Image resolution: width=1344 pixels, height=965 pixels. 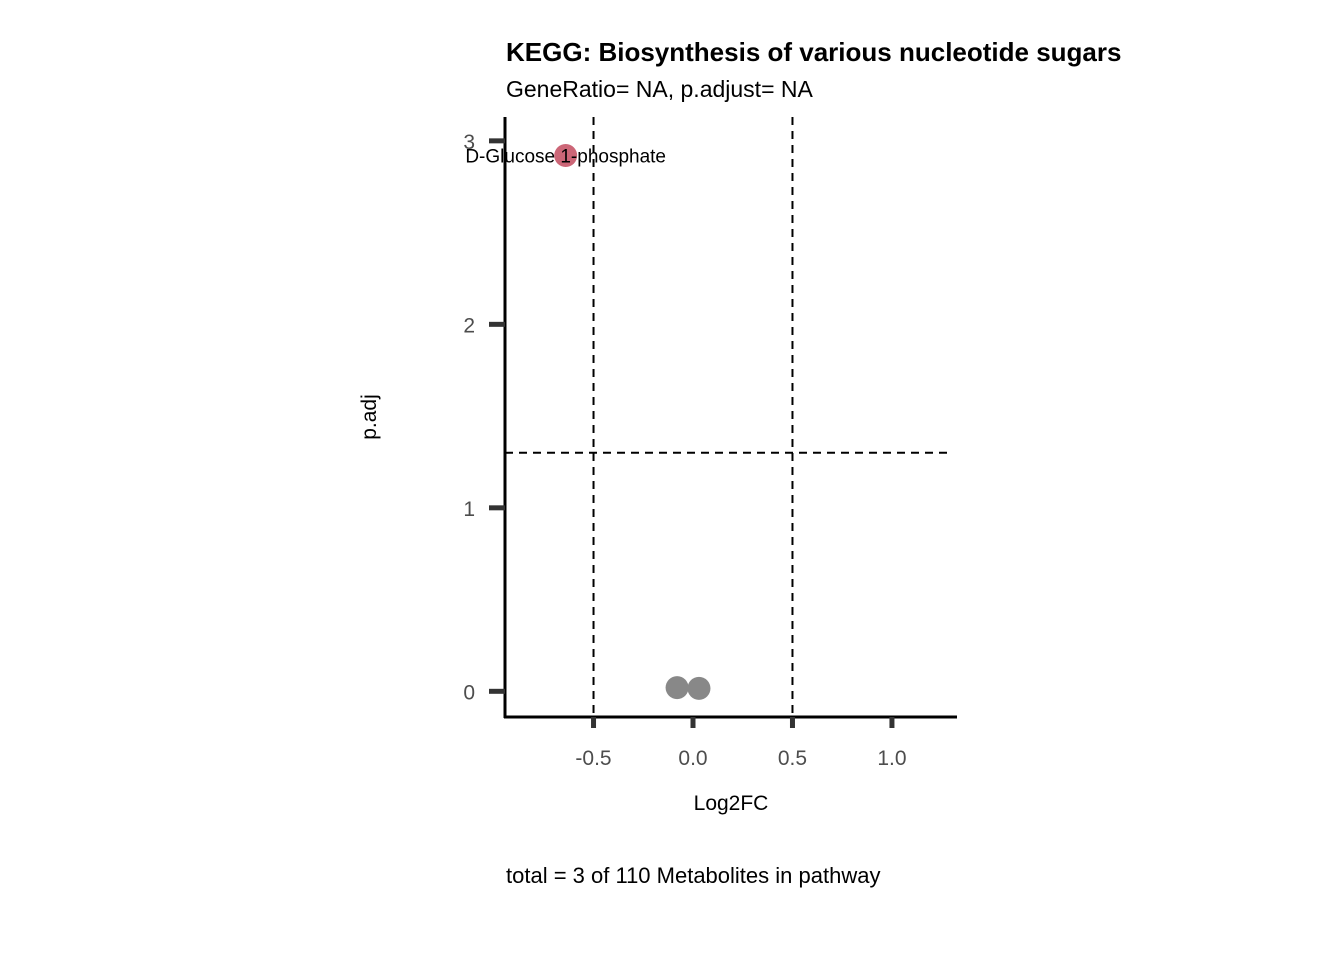 I want to click on y-axis-label: p.adj, so click(x=369, y=417).